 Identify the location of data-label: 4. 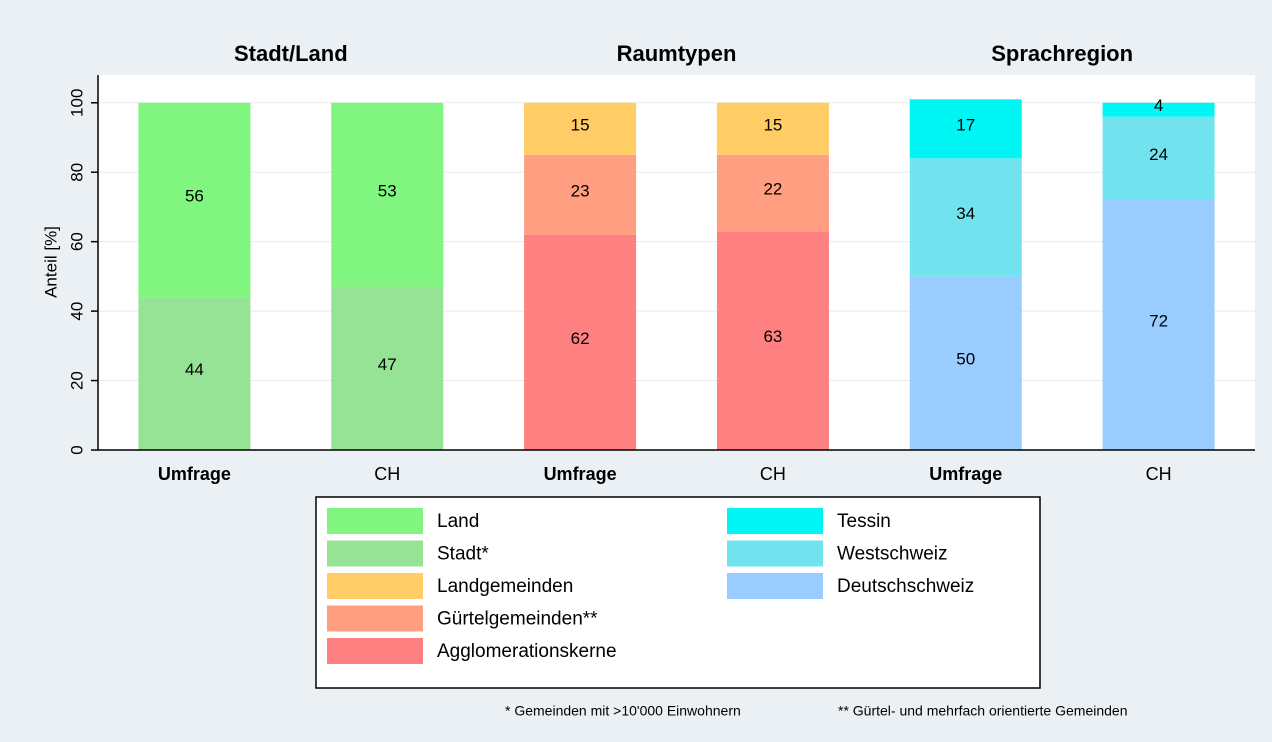
(1158, 105).